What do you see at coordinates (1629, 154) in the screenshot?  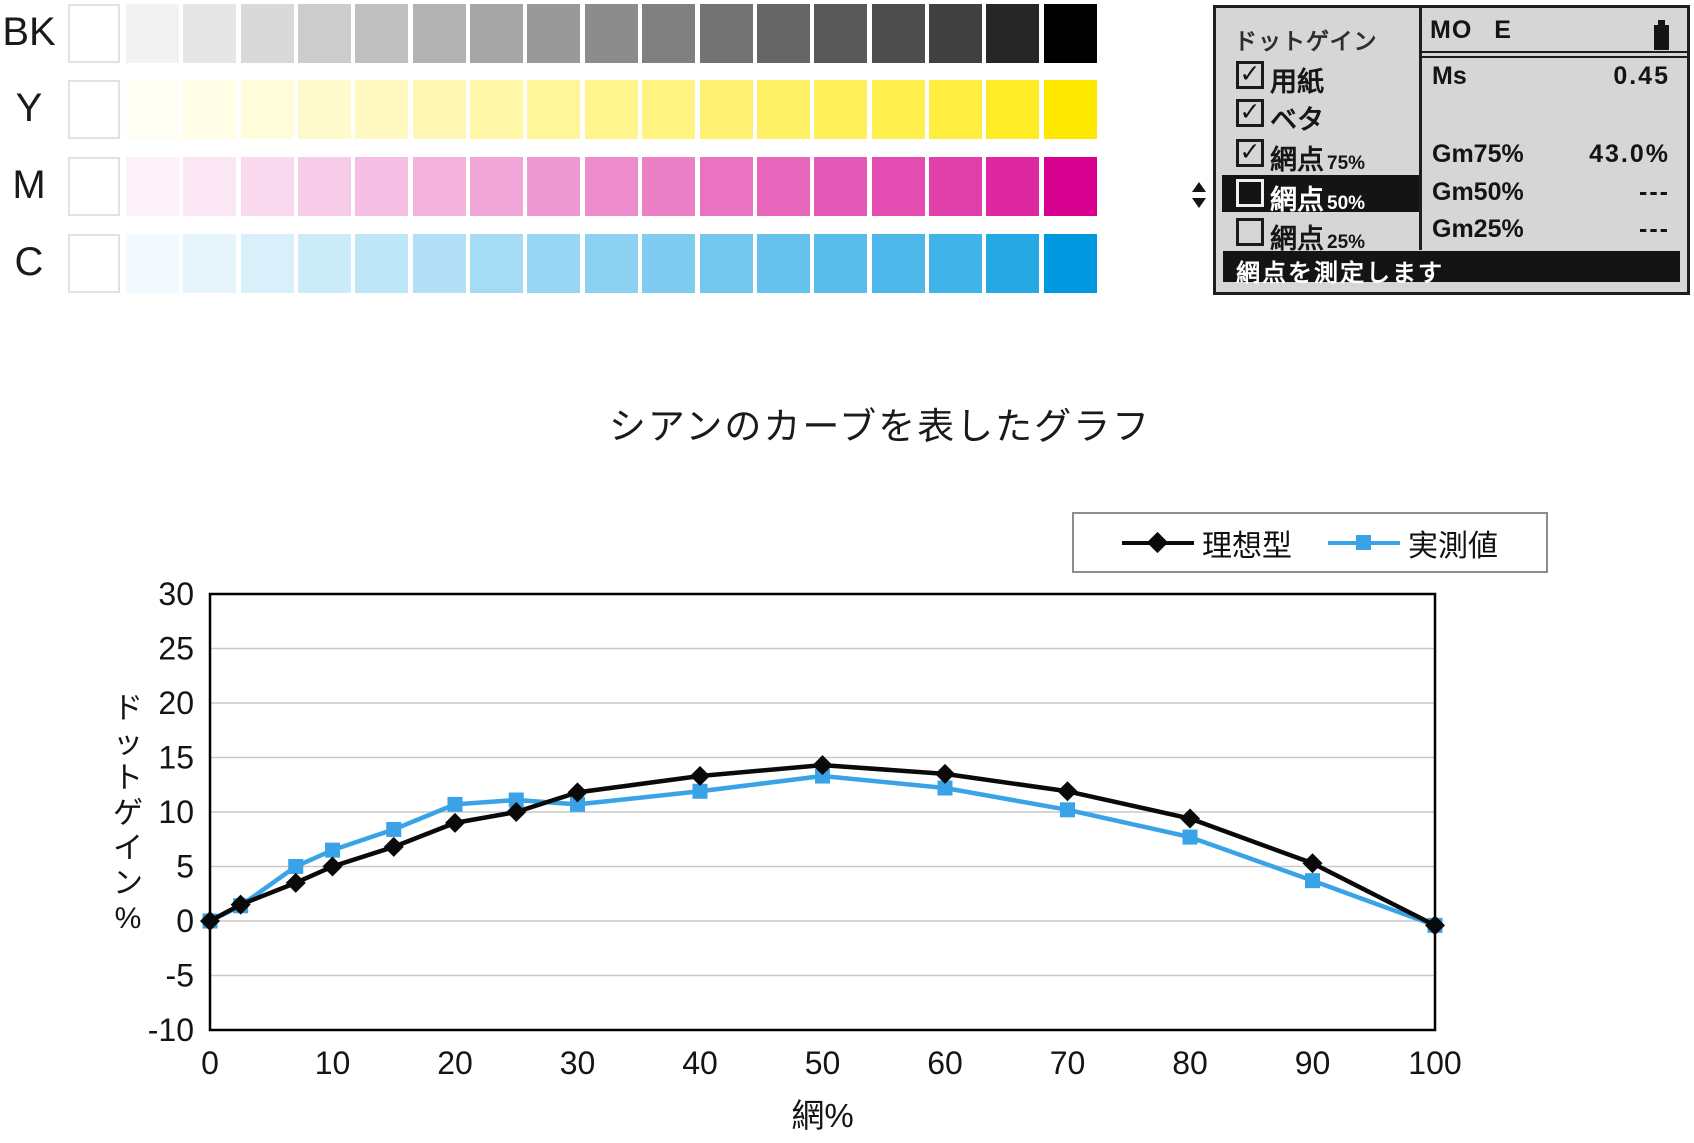 I see `reading-value: 43.0%` at bounding box center [1629, 154].